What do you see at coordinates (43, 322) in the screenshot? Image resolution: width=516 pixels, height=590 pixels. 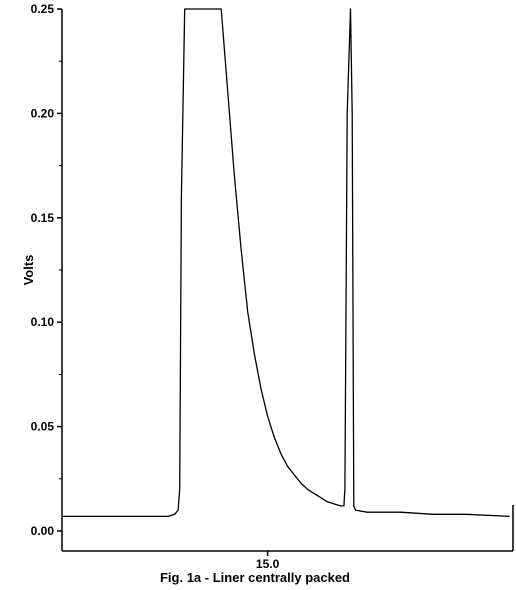 I see `y-tick-label-2: 0.10` at bounding box center [43, 322].